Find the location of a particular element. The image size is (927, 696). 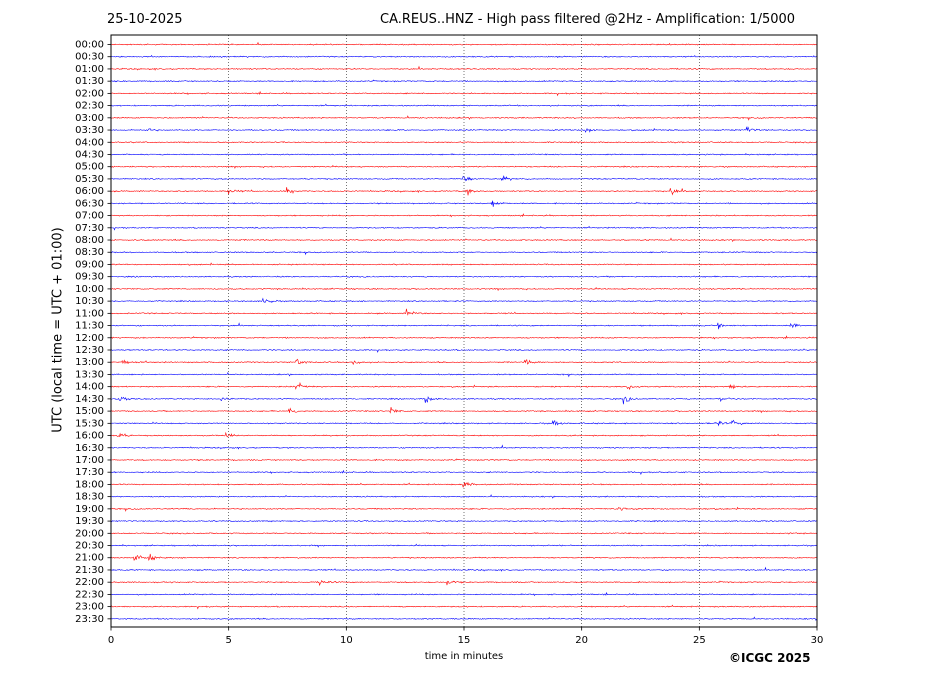

y-tick-label: 16:00 is located at coordinates (89, 436).